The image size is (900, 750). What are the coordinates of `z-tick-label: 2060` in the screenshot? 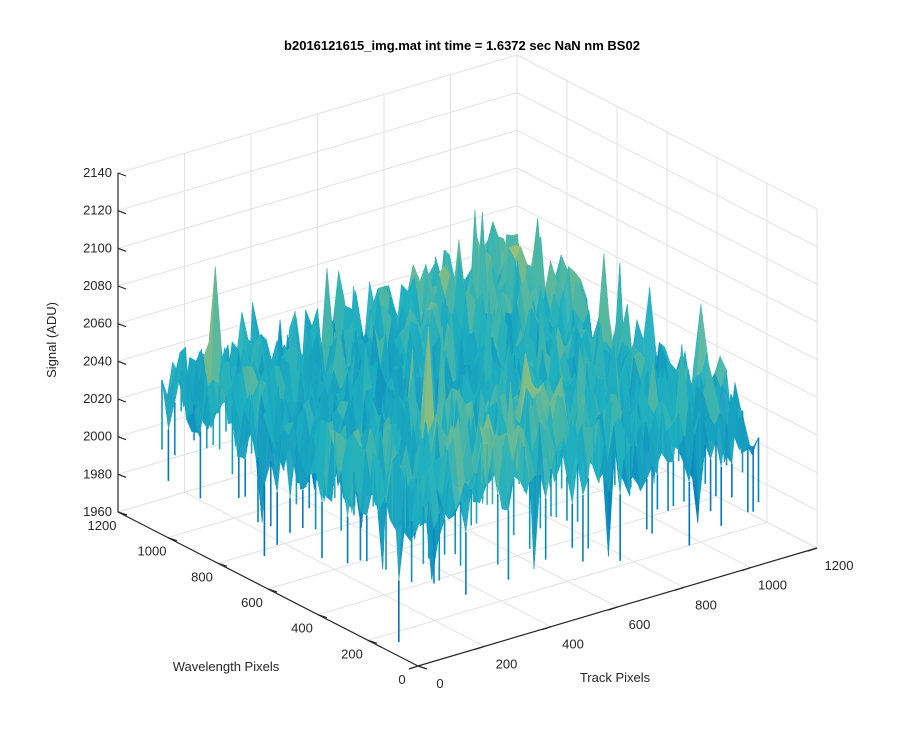 It's located at (97, 323).